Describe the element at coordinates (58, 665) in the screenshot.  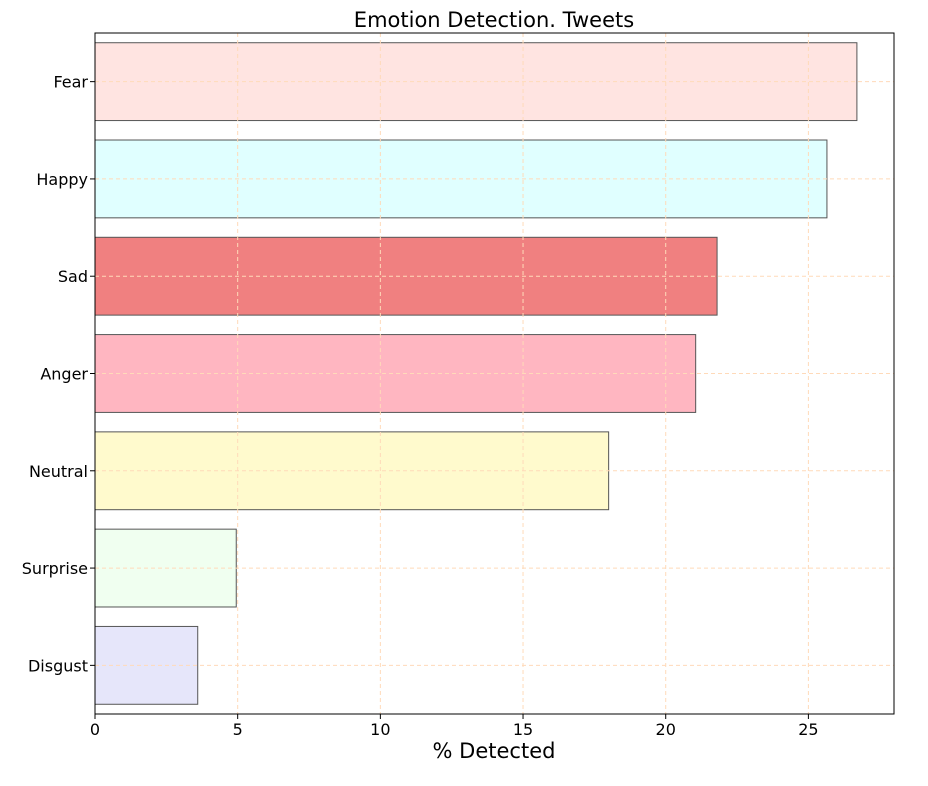
I see `y-tick-label-disgust: Disgust` at that location.